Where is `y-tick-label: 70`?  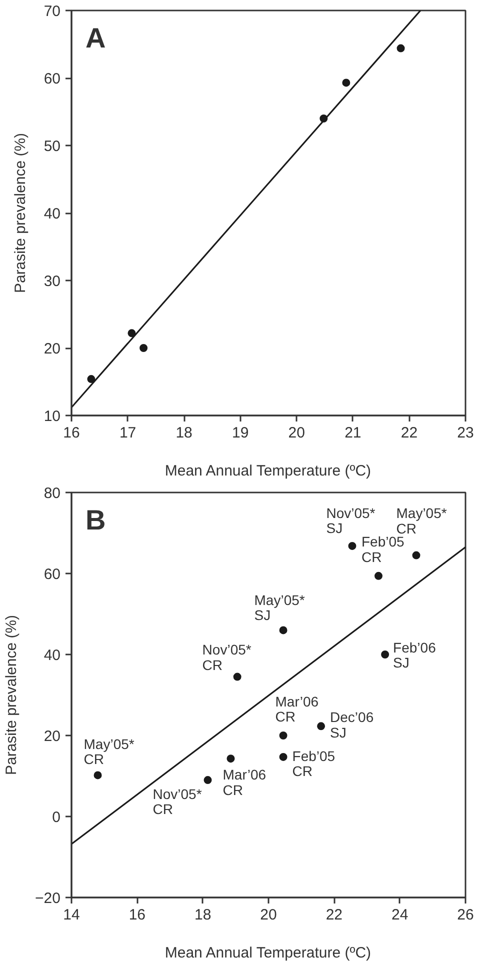
y-tick-label: 70 is located at coordinates (52, 11).